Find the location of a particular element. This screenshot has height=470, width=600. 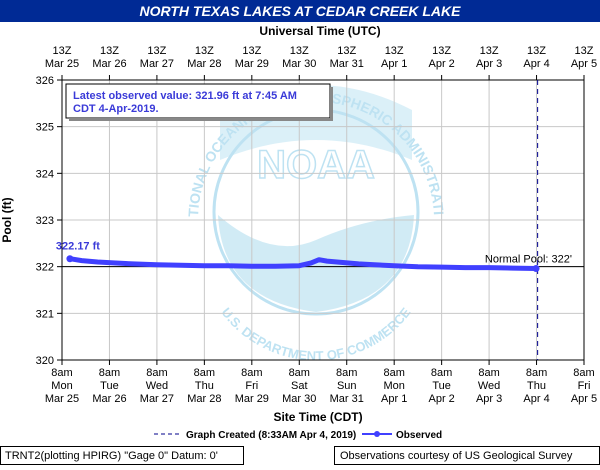

bottom-tick-date: Mar 28 is located at coordinates (204, 399).